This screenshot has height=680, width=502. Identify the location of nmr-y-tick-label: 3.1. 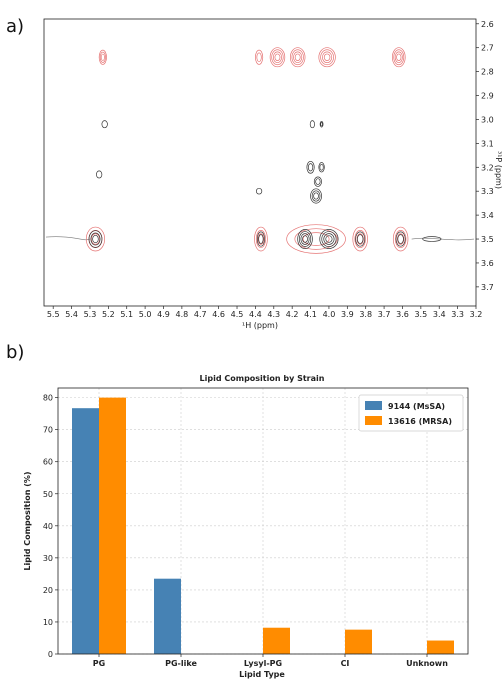
(487, 143).